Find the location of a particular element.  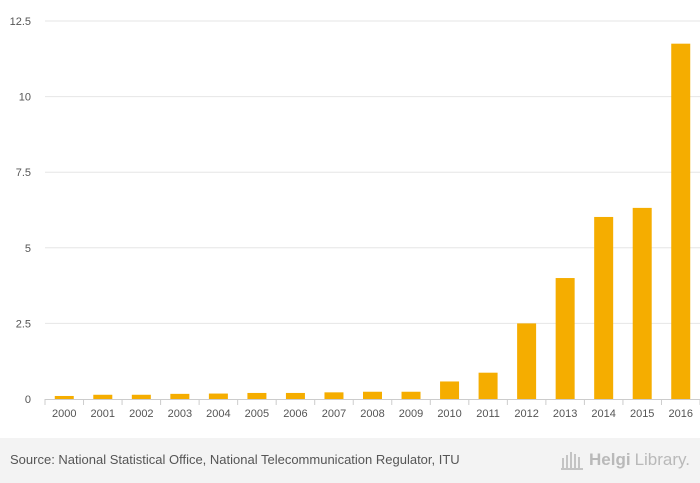

y-tick-label: 0 is located at coordinates (28, 400).